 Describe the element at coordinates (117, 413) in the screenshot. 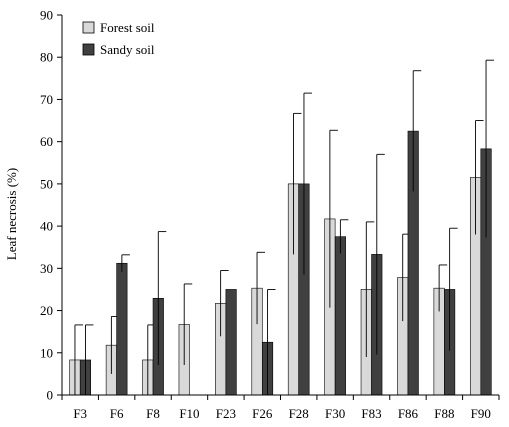

I see `x-tick-label: F6` at that location.